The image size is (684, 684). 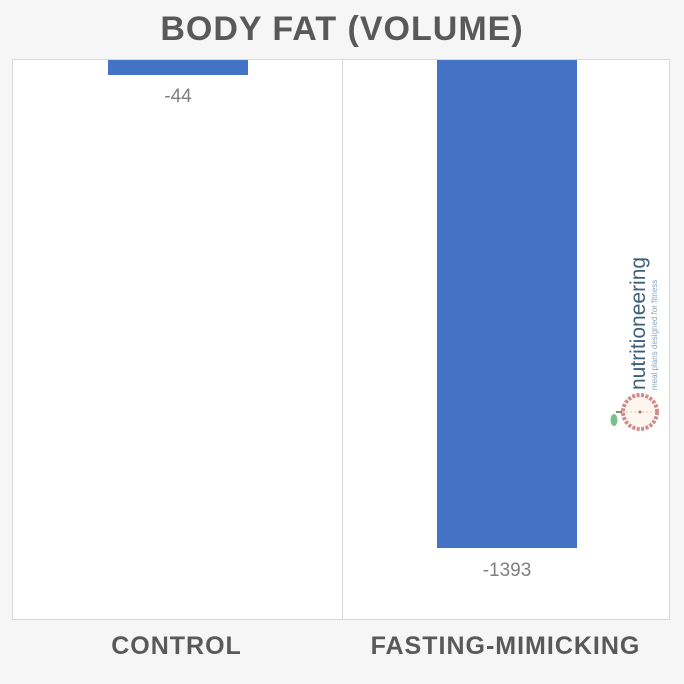 I want to click on chart-title: BODY FAT (VOLUME), so click(x=342, y=29).